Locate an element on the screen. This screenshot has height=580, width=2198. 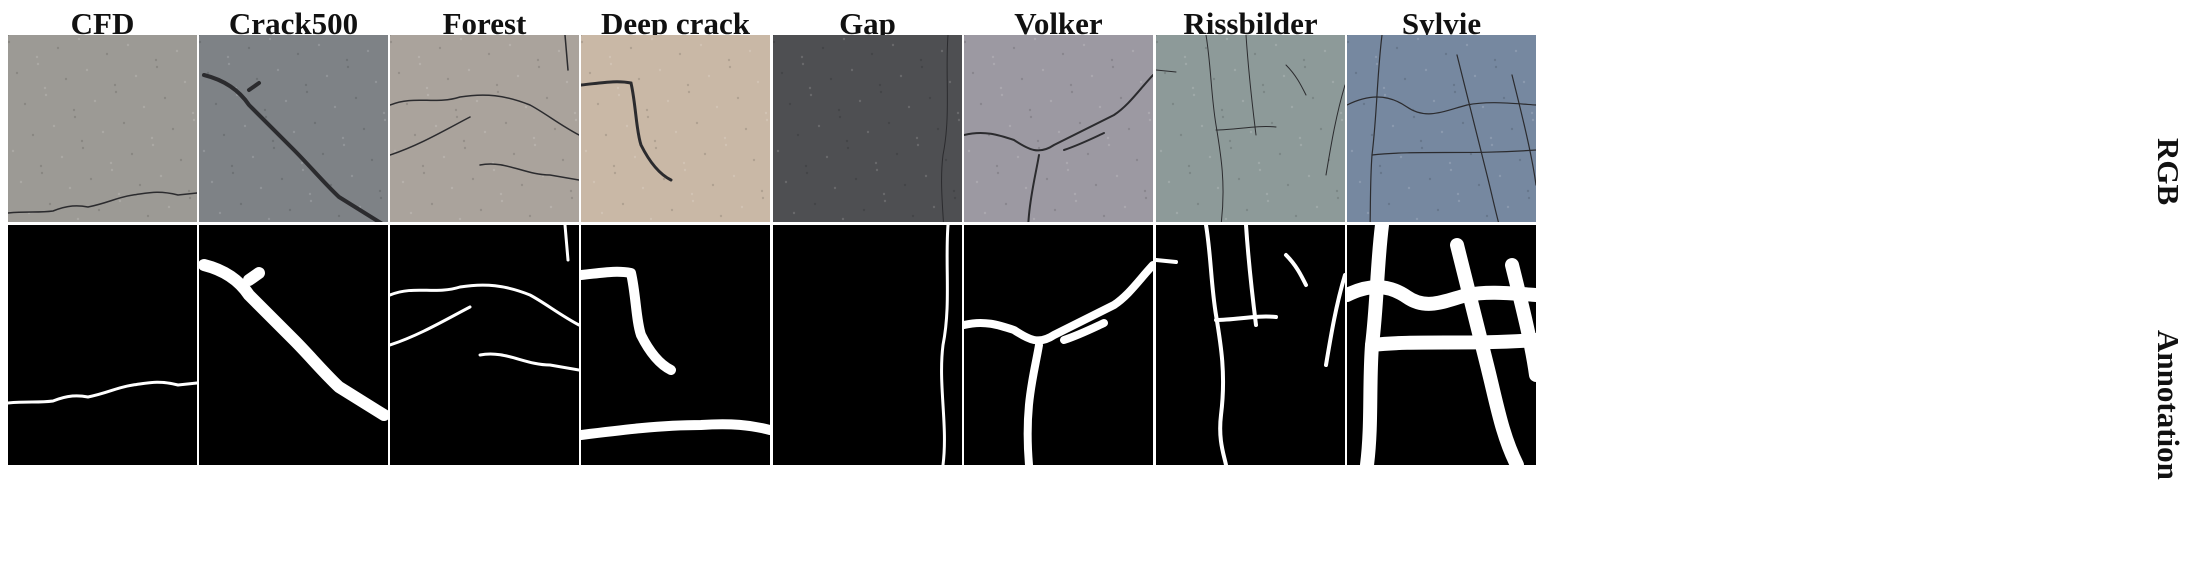
rgb-image-forest is located at coordinates (484, 128).